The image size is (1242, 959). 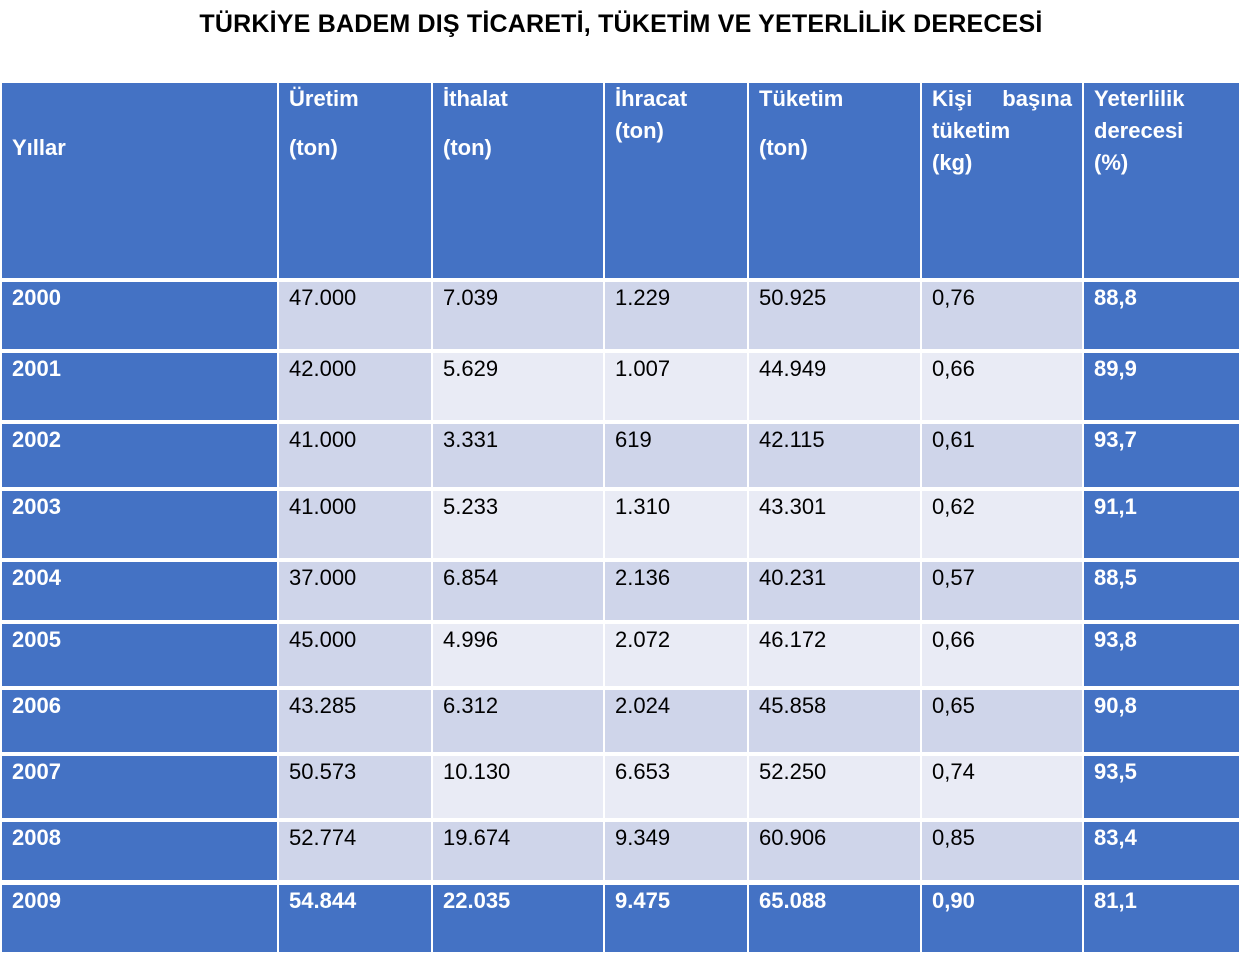 I want to click on header-kisi-basina: Kişi başına tüketim (kg), so click(x=1003, y=180).